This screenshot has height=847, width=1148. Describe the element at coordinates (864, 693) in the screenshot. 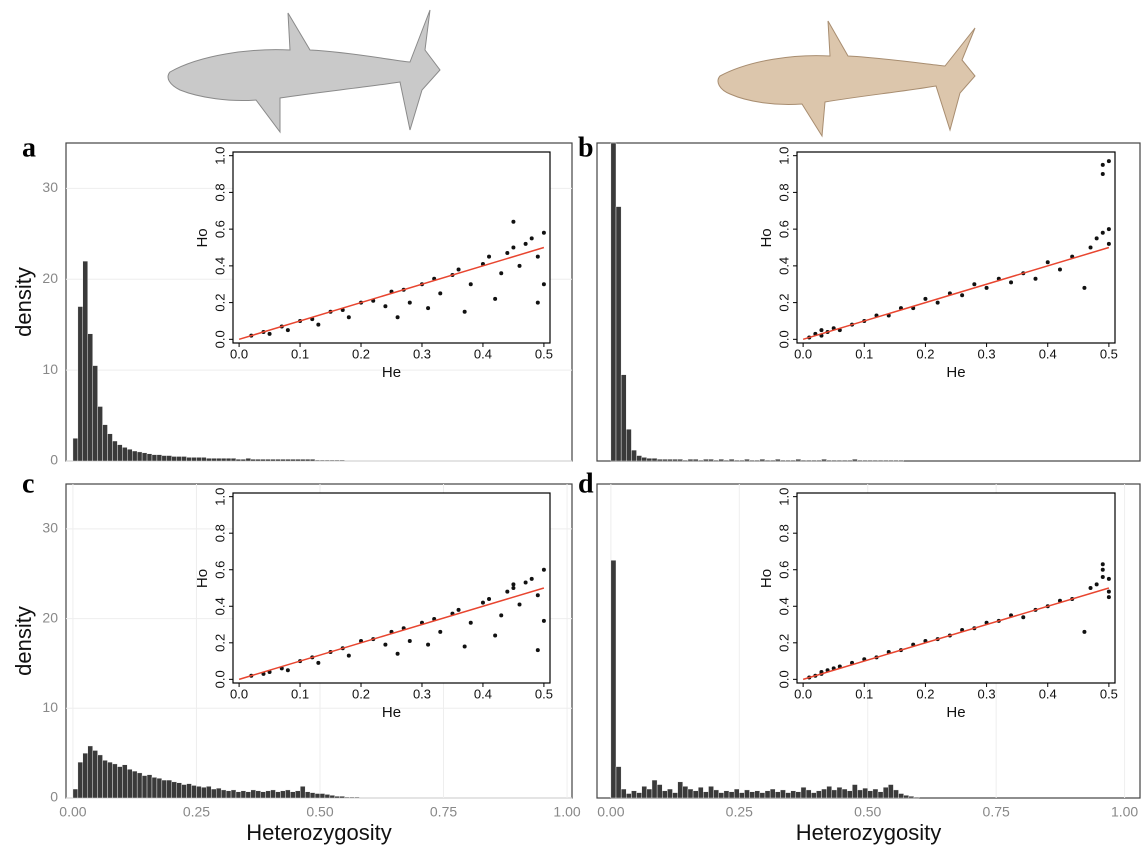

I see `inset-x-tick-label: 0.1` at that location.